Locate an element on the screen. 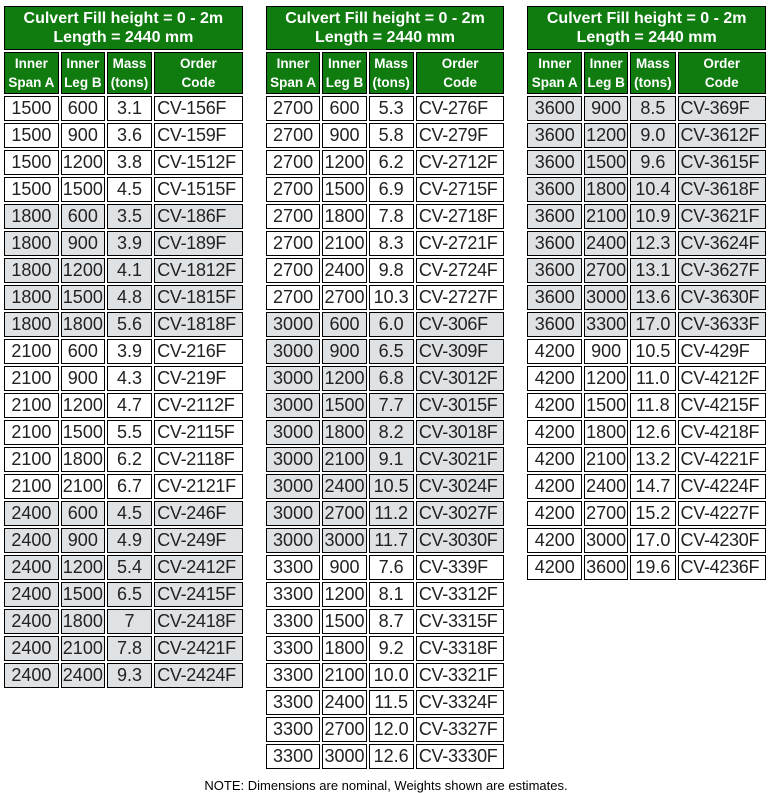  table-row: 2700 1200 6.2 CV-2712F is located at coordinates (385, 162).